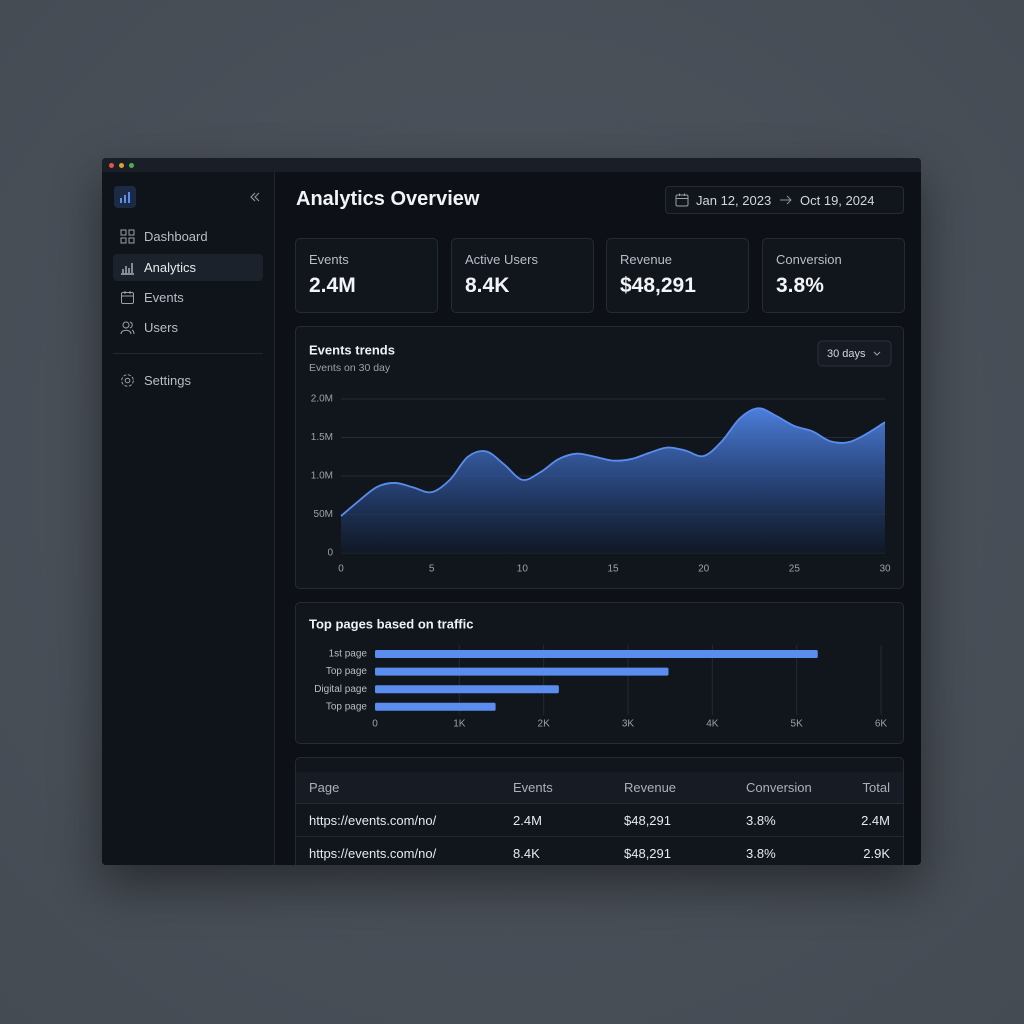  Describe the element at coordinates (800, 285) in the screenshot. I see `kpi-value: 3.8%` at that location.